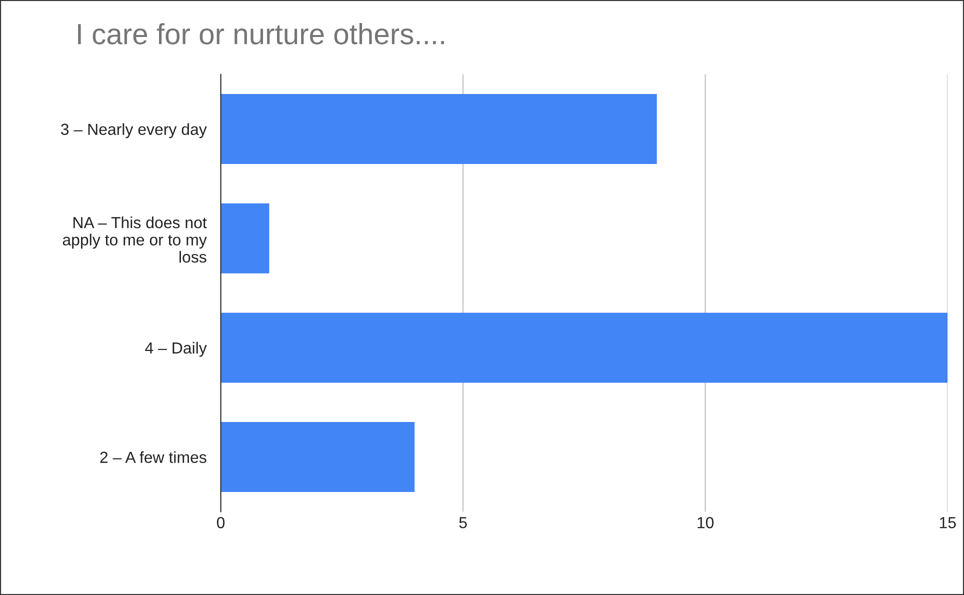  What do you see at coordinates (948, 522) in the screenshot?
I see `x-tick-label: 15` at bounding box center [948, 522].